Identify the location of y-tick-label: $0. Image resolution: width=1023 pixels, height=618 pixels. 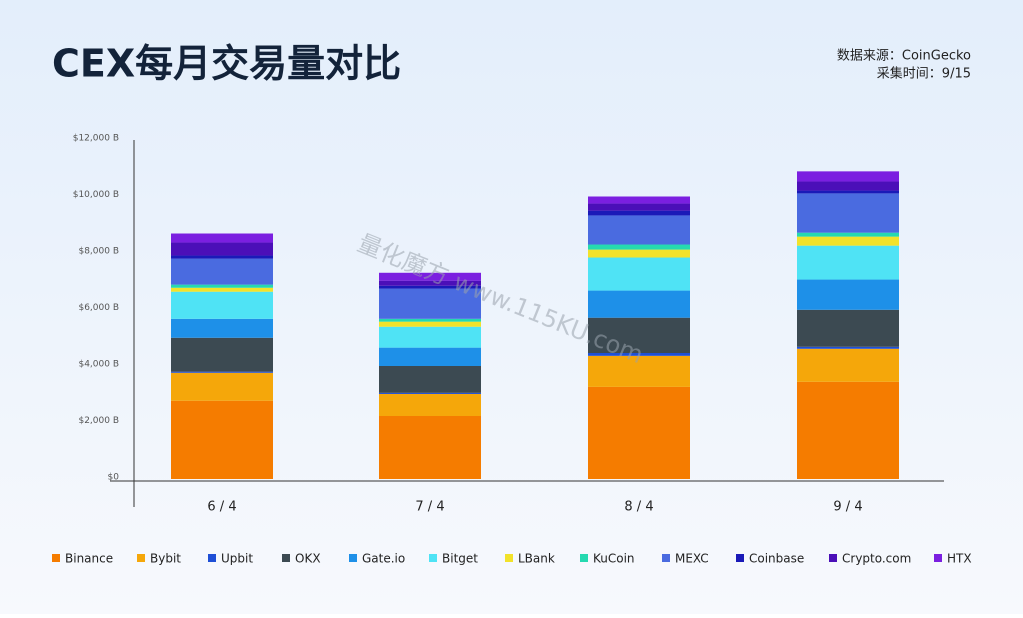
(114, 478).